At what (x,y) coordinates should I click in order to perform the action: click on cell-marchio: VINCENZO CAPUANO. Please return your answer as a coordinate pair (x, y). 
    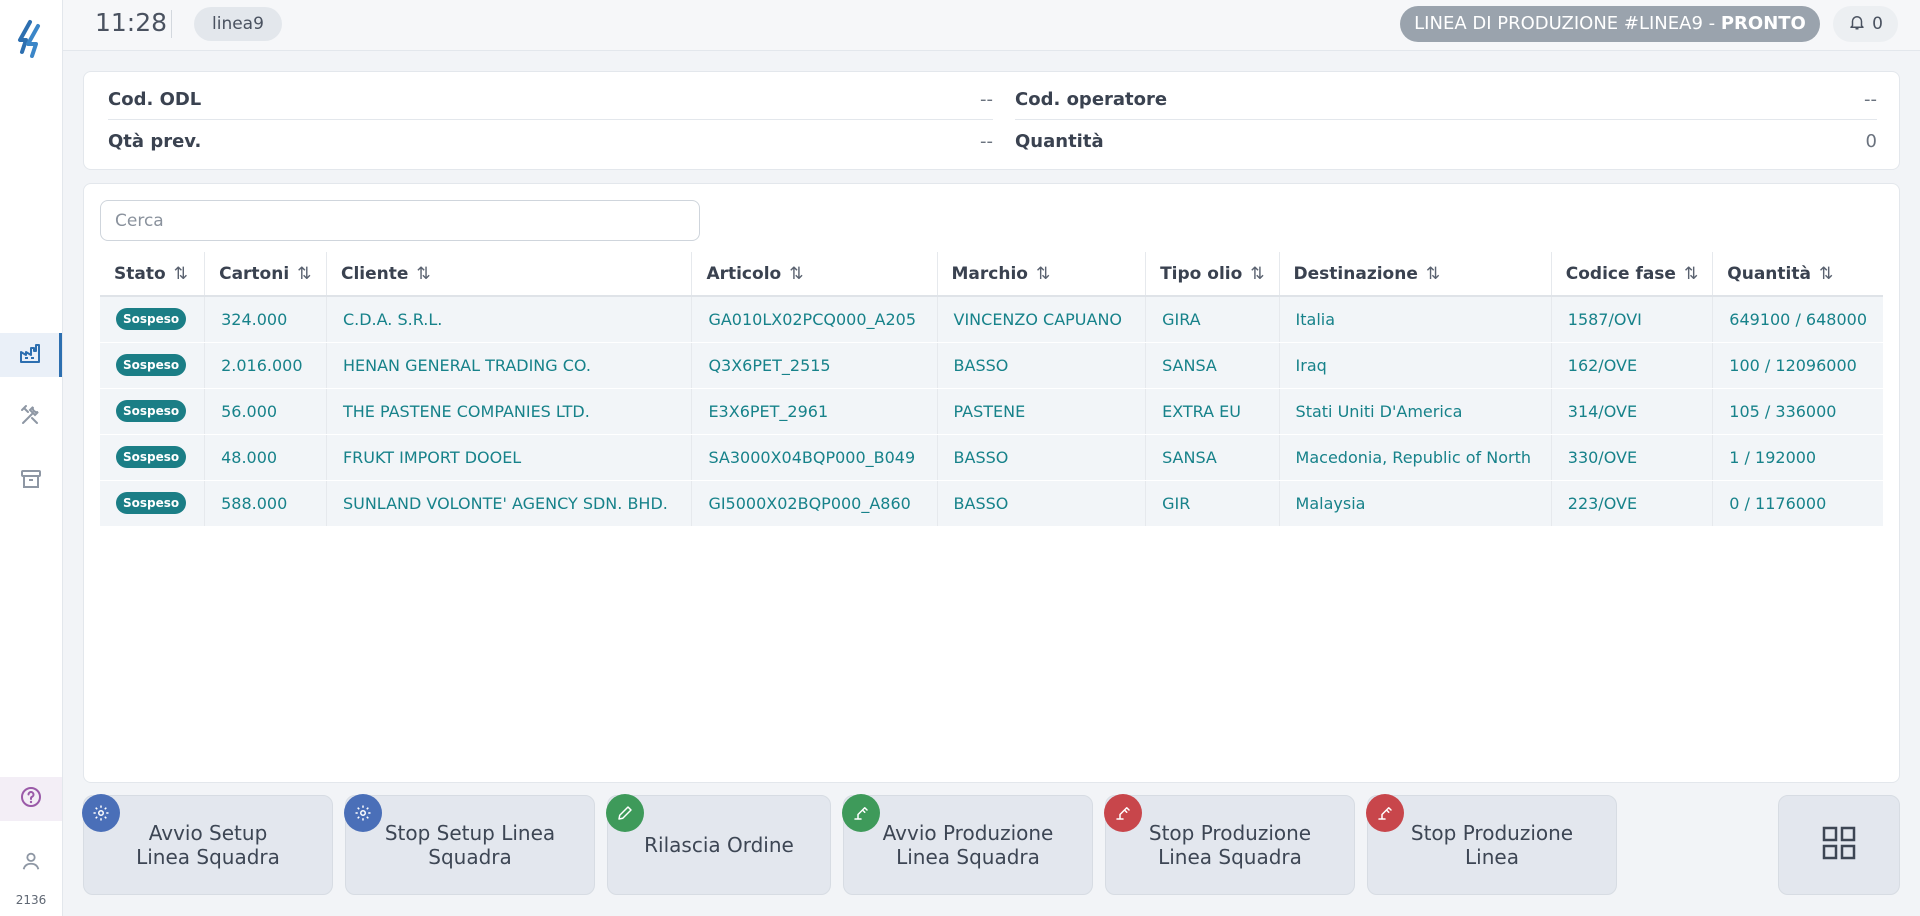
    Looking at the image, I should click on (1042, 319).